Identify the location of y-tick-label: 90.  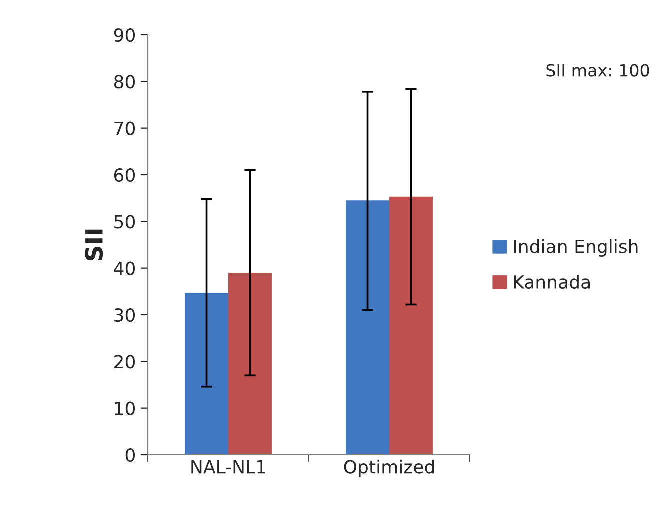
(124, 35).